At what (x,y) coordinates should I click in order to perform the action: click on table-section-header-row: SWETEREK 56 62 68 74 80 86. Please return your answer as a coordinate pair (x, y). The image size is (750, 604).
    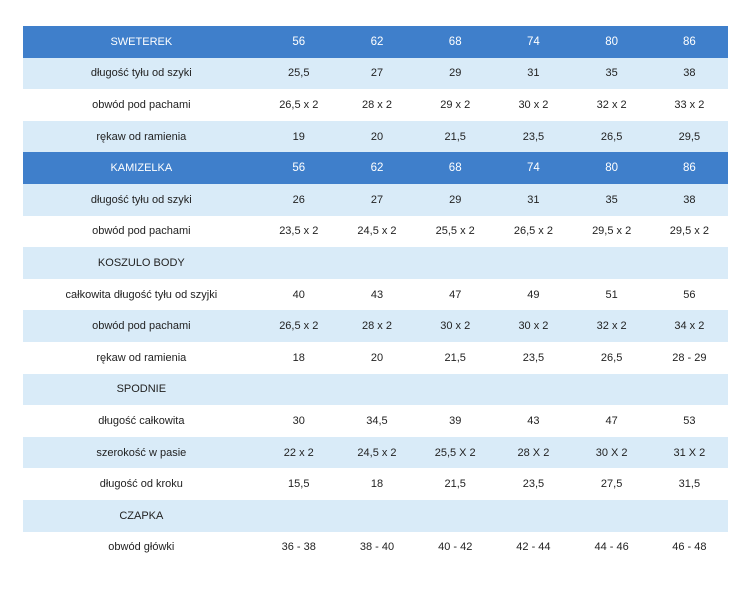
    Looking at the image, I should click on (375, 42).